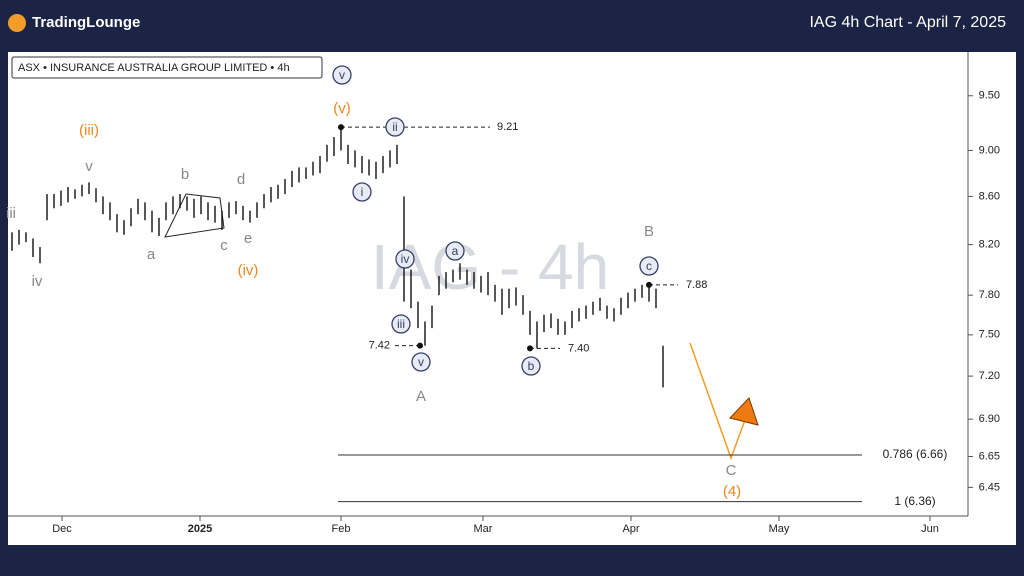 The image size is (1024, 576). I want to click on x-tick-label: Feb, so click(341, 529).